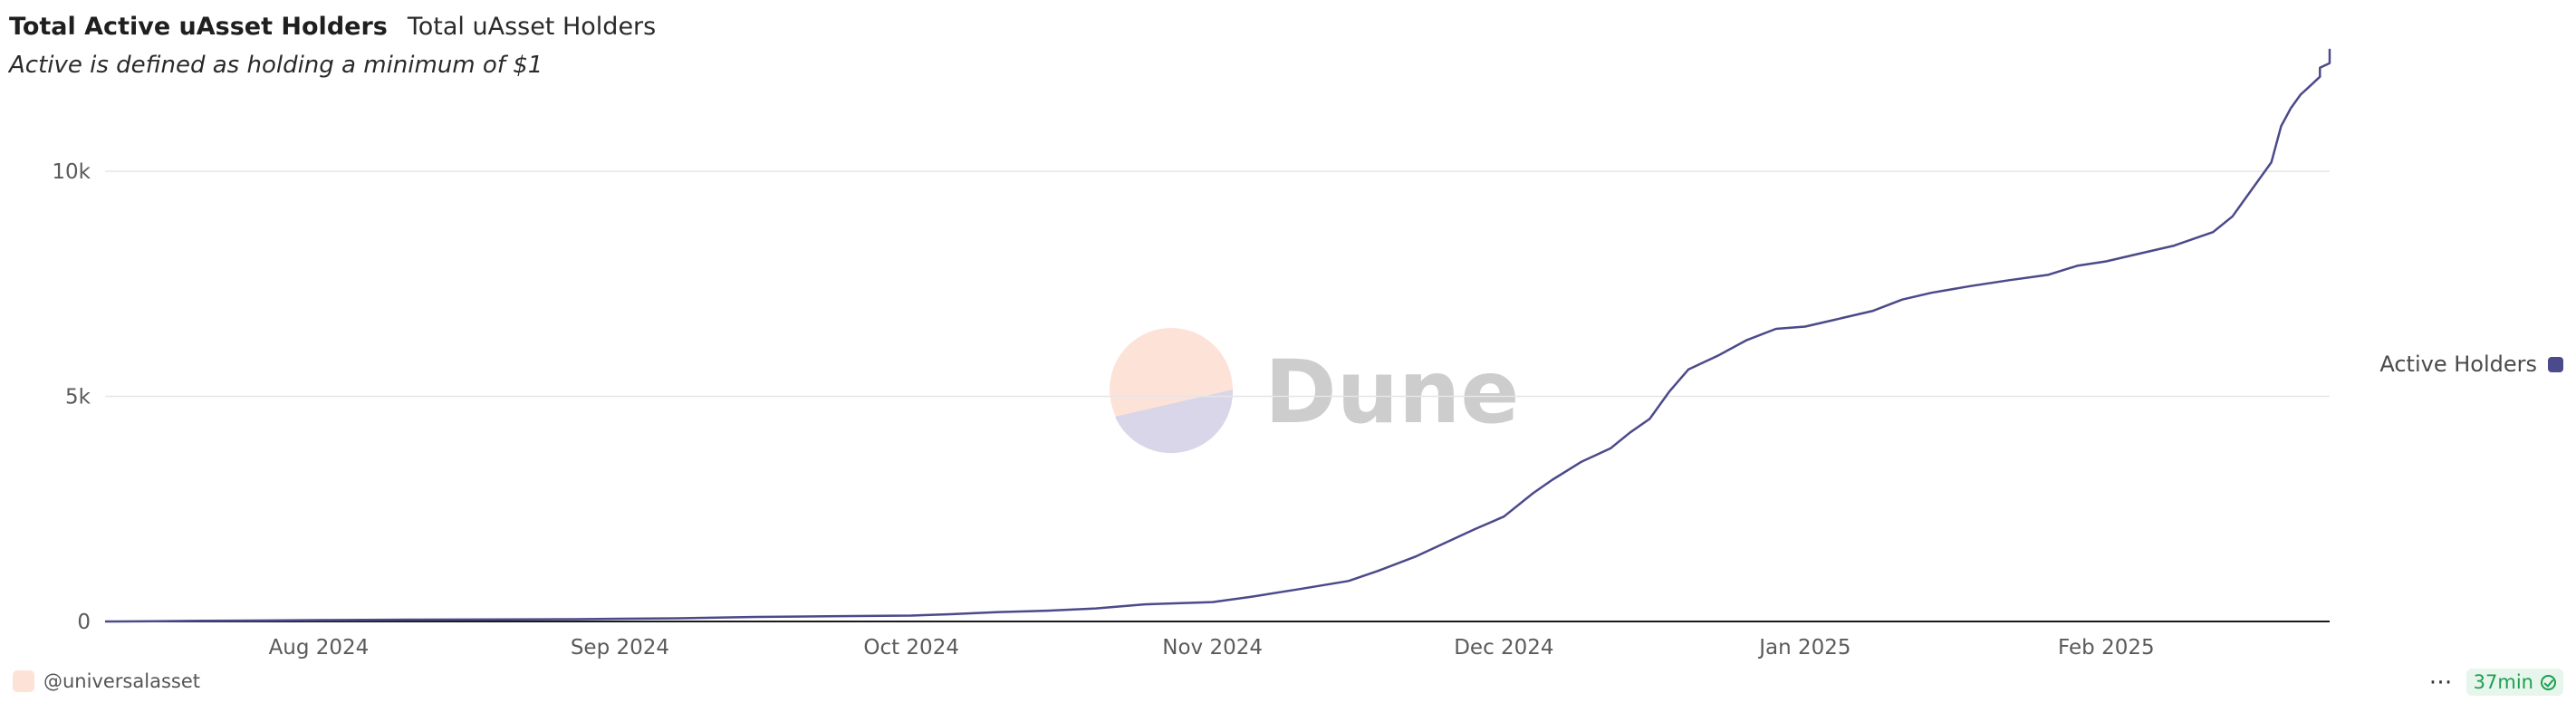 The width and height of the screenshot is (2576, 703). I want to click on watermark-text: Dune, so click(1391, 392).